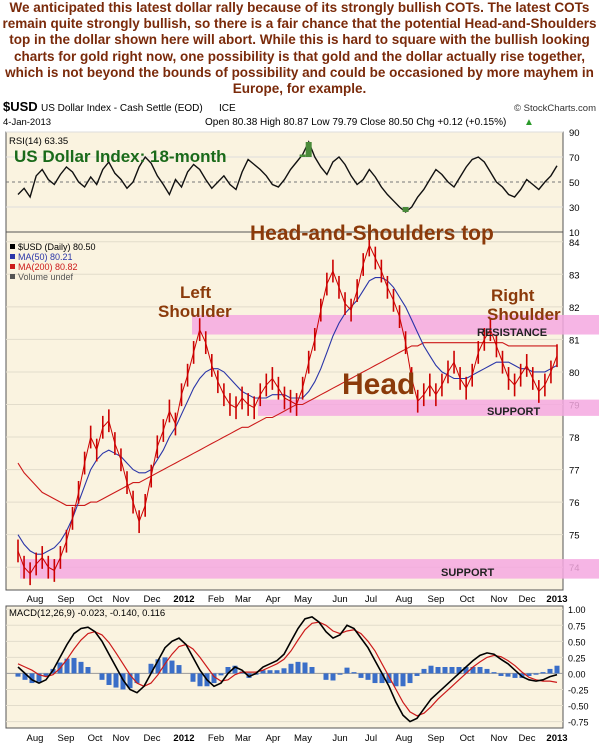  I want to click on x-axis-label: Jun, so click(339, 599).